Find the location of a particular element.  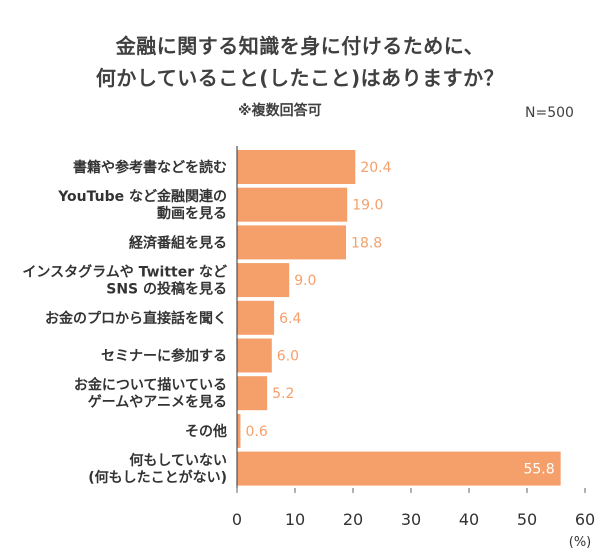

bar-value-label: 6.0 is located at coordinates (288, 357).